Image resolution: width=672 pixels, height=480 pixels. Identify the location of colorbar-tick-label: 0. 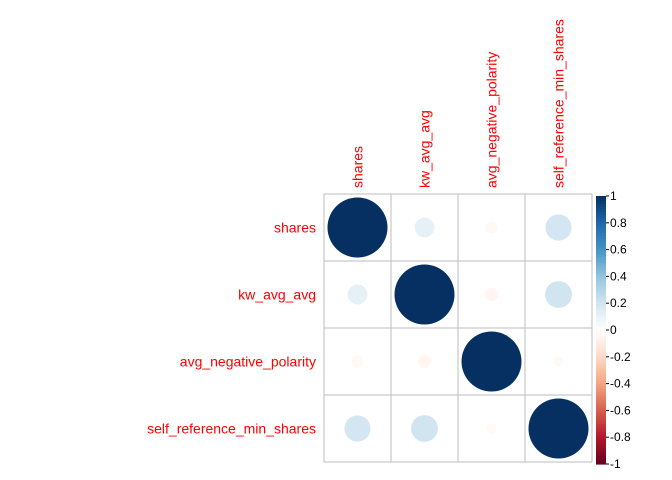
(613, 330).